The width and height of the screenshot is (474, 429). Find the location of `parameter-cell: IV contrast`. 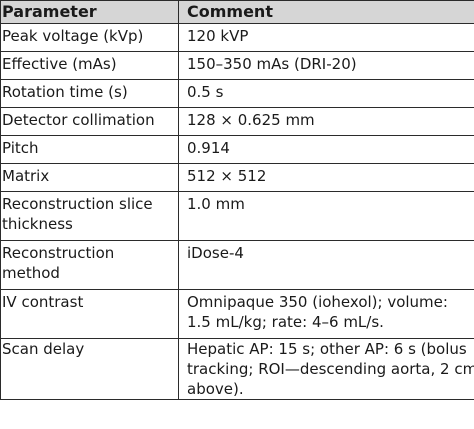

parameter-cell: IV contrast is located at coordinates (89, 314).